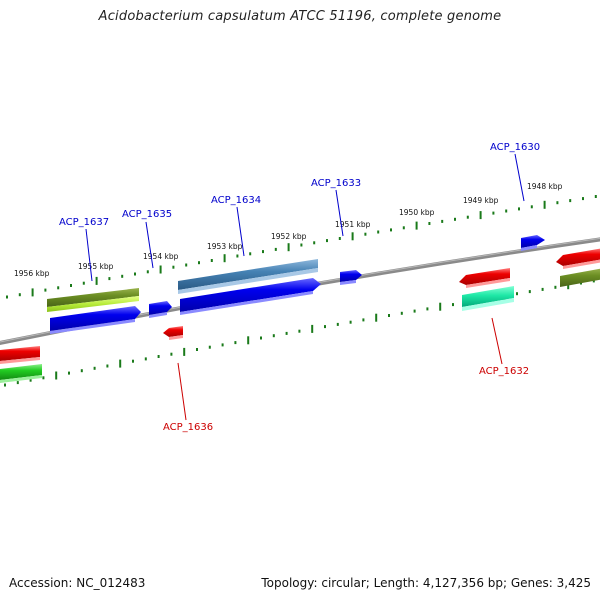 This screenshot has width=600, height=600. What do you see at coordinates (158, 315) in the screenshot?
I see `gene-acp-1635-underside` at bounding box center [158, 315].